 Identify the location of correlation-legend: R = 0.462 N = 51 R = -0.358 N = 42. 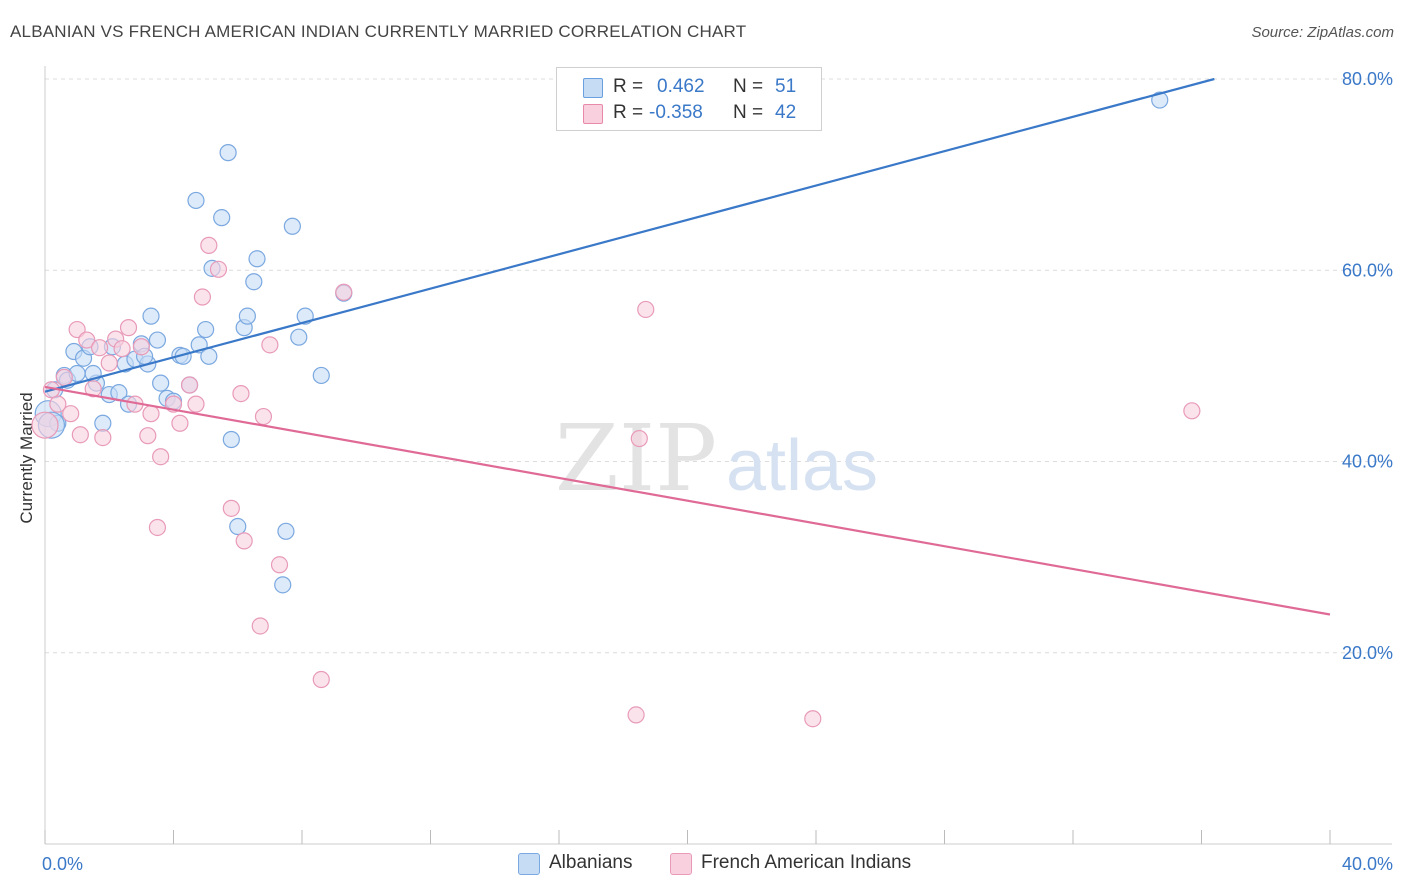
(689, 99).